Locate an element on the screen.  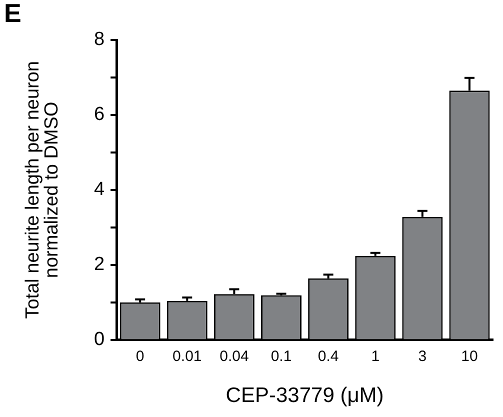
x-tick-label: 10 is located at coordinates (469, 356).